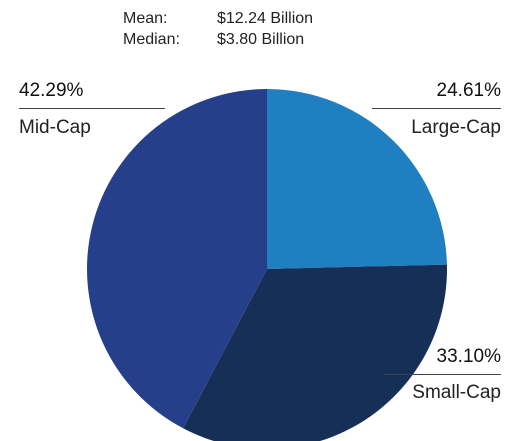 Image resolution: width=521 pixels, height=441 pixels. What do you see at coordinates (265, 18) in the screenshot?
I see `mean-value: $12.24 Billion` at bounding box center [265, 18].